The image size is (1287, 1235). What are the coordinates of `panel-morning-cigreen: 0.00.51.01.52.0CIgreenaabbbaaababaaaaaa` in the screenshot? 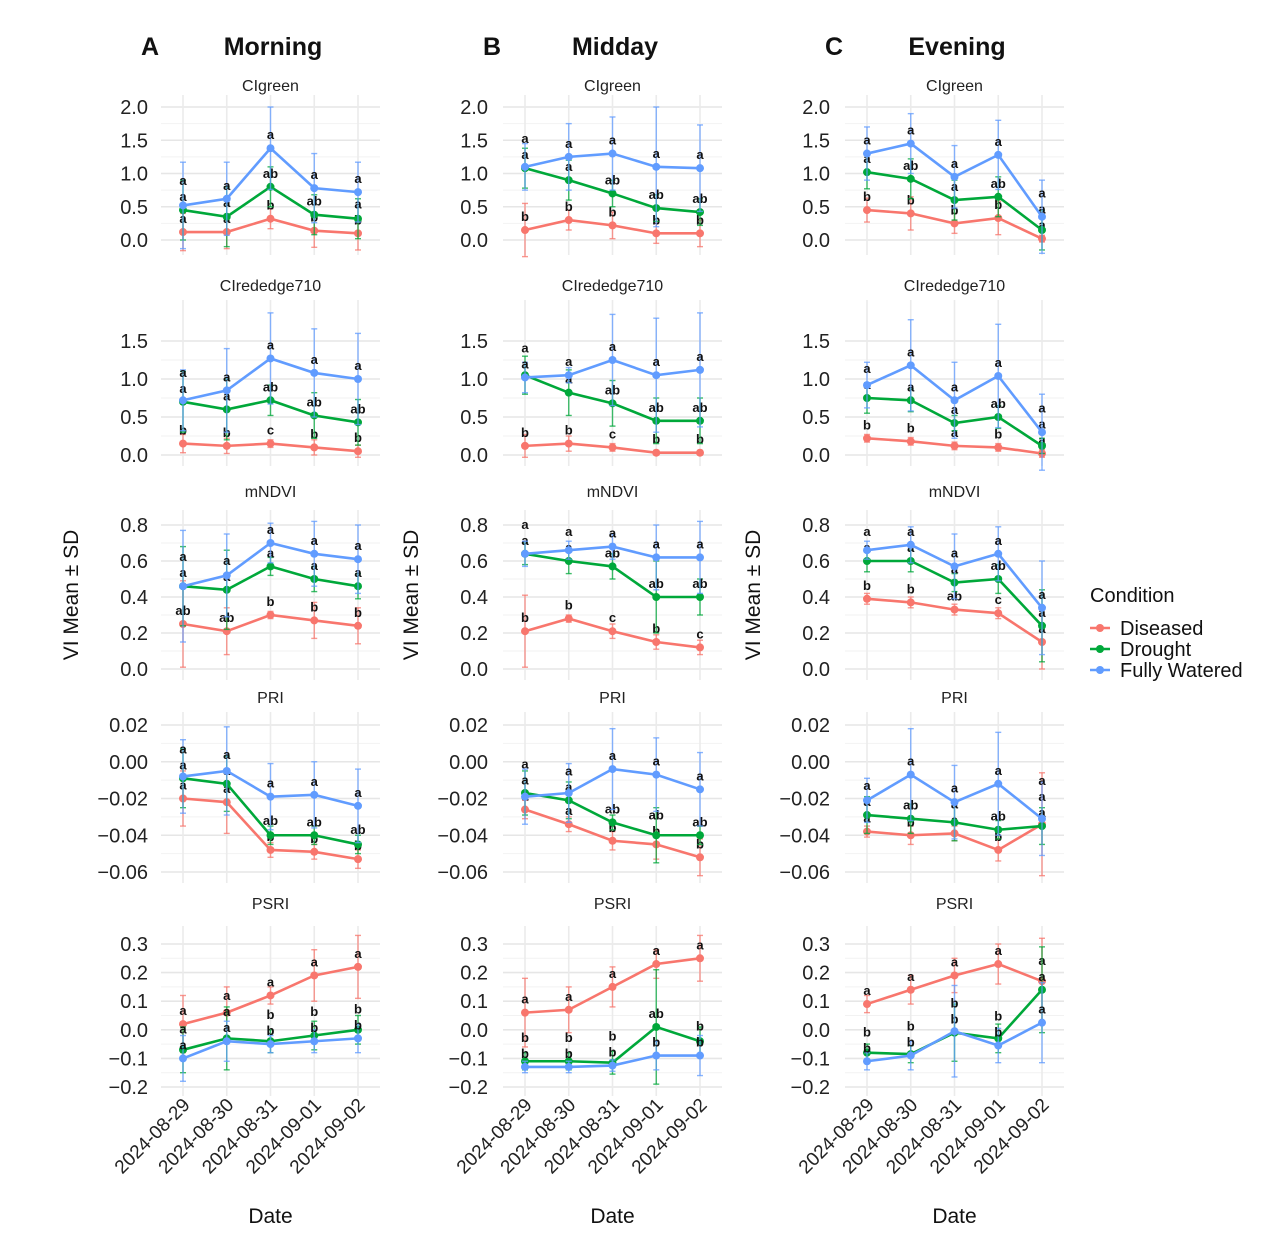 It's located at (250, 166).